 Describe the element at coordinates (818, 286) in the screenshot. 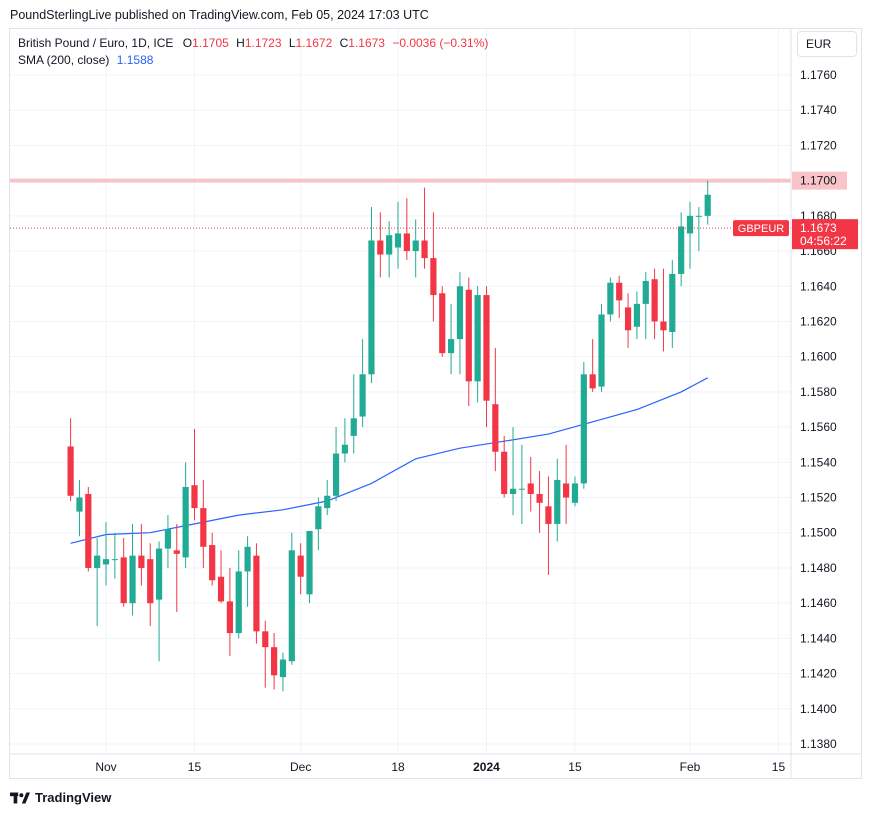

I see `price-tick-label: 1.1640` at that location.